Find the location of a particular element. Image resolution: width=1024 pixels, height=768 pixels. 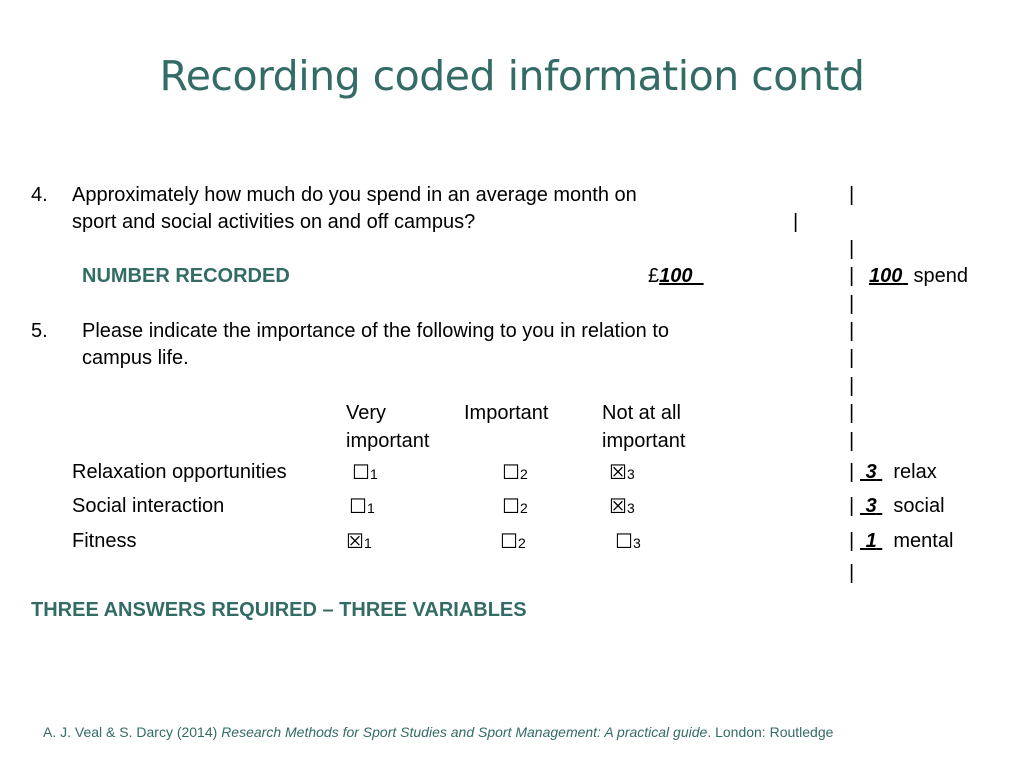

q4-amount: 100 is located at coordinates (676, 276).